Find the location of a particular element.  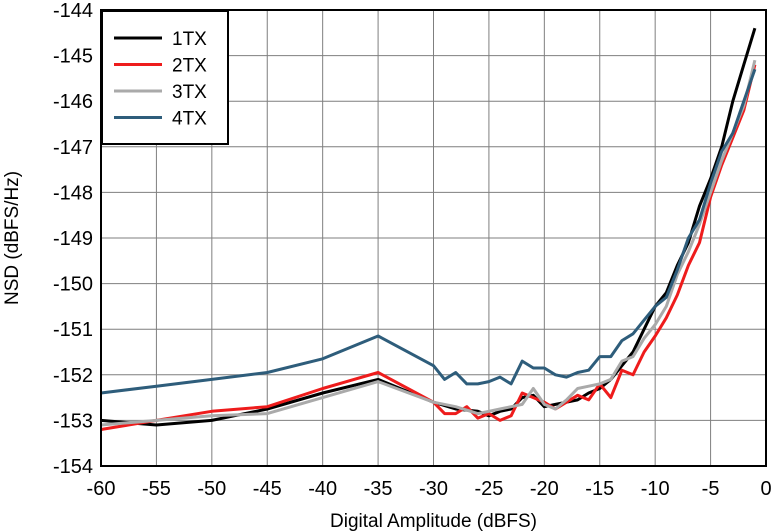

x-tick-label: 0 is located at coordinates (765, 489).